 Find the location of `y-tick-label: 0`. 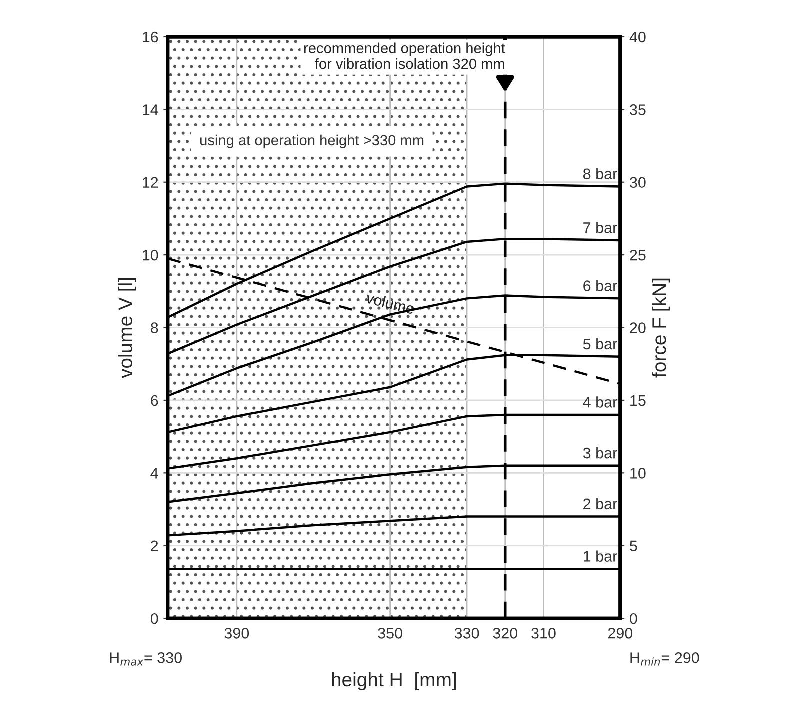

y-tick-label: 0 is located at coordinates (154, 618).